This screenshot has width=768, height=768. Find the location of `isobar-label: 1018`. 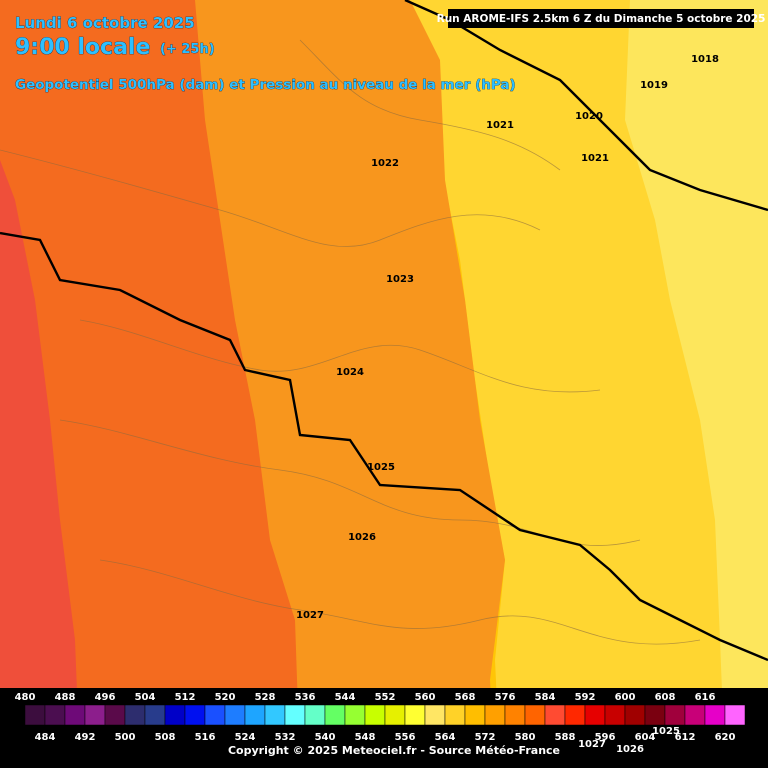

isobar-label: 1018 is located at coordinates (705, 59).